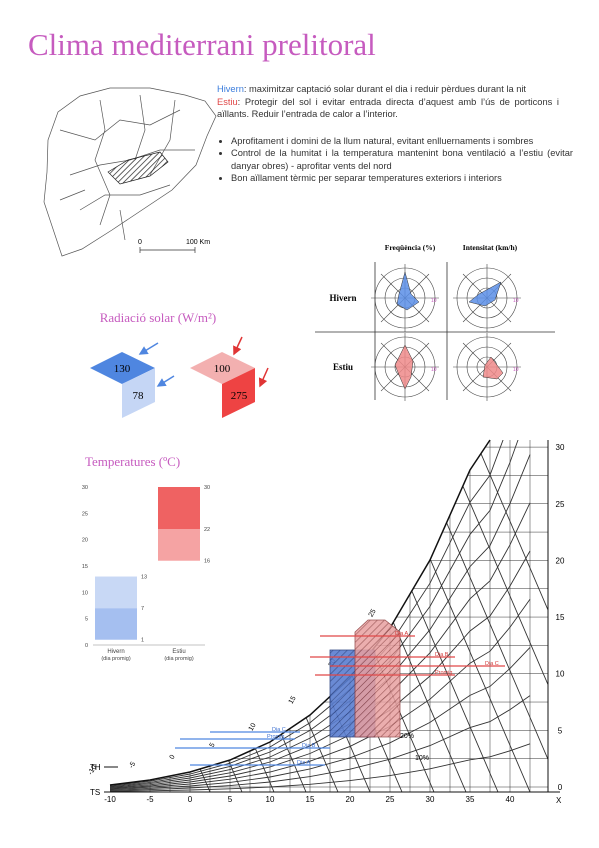 This screenshot has height=848, width=599. Describe the element at coordinates (213, 745) in the screenshot. I see `wet-bulb-label: 5` at that location.